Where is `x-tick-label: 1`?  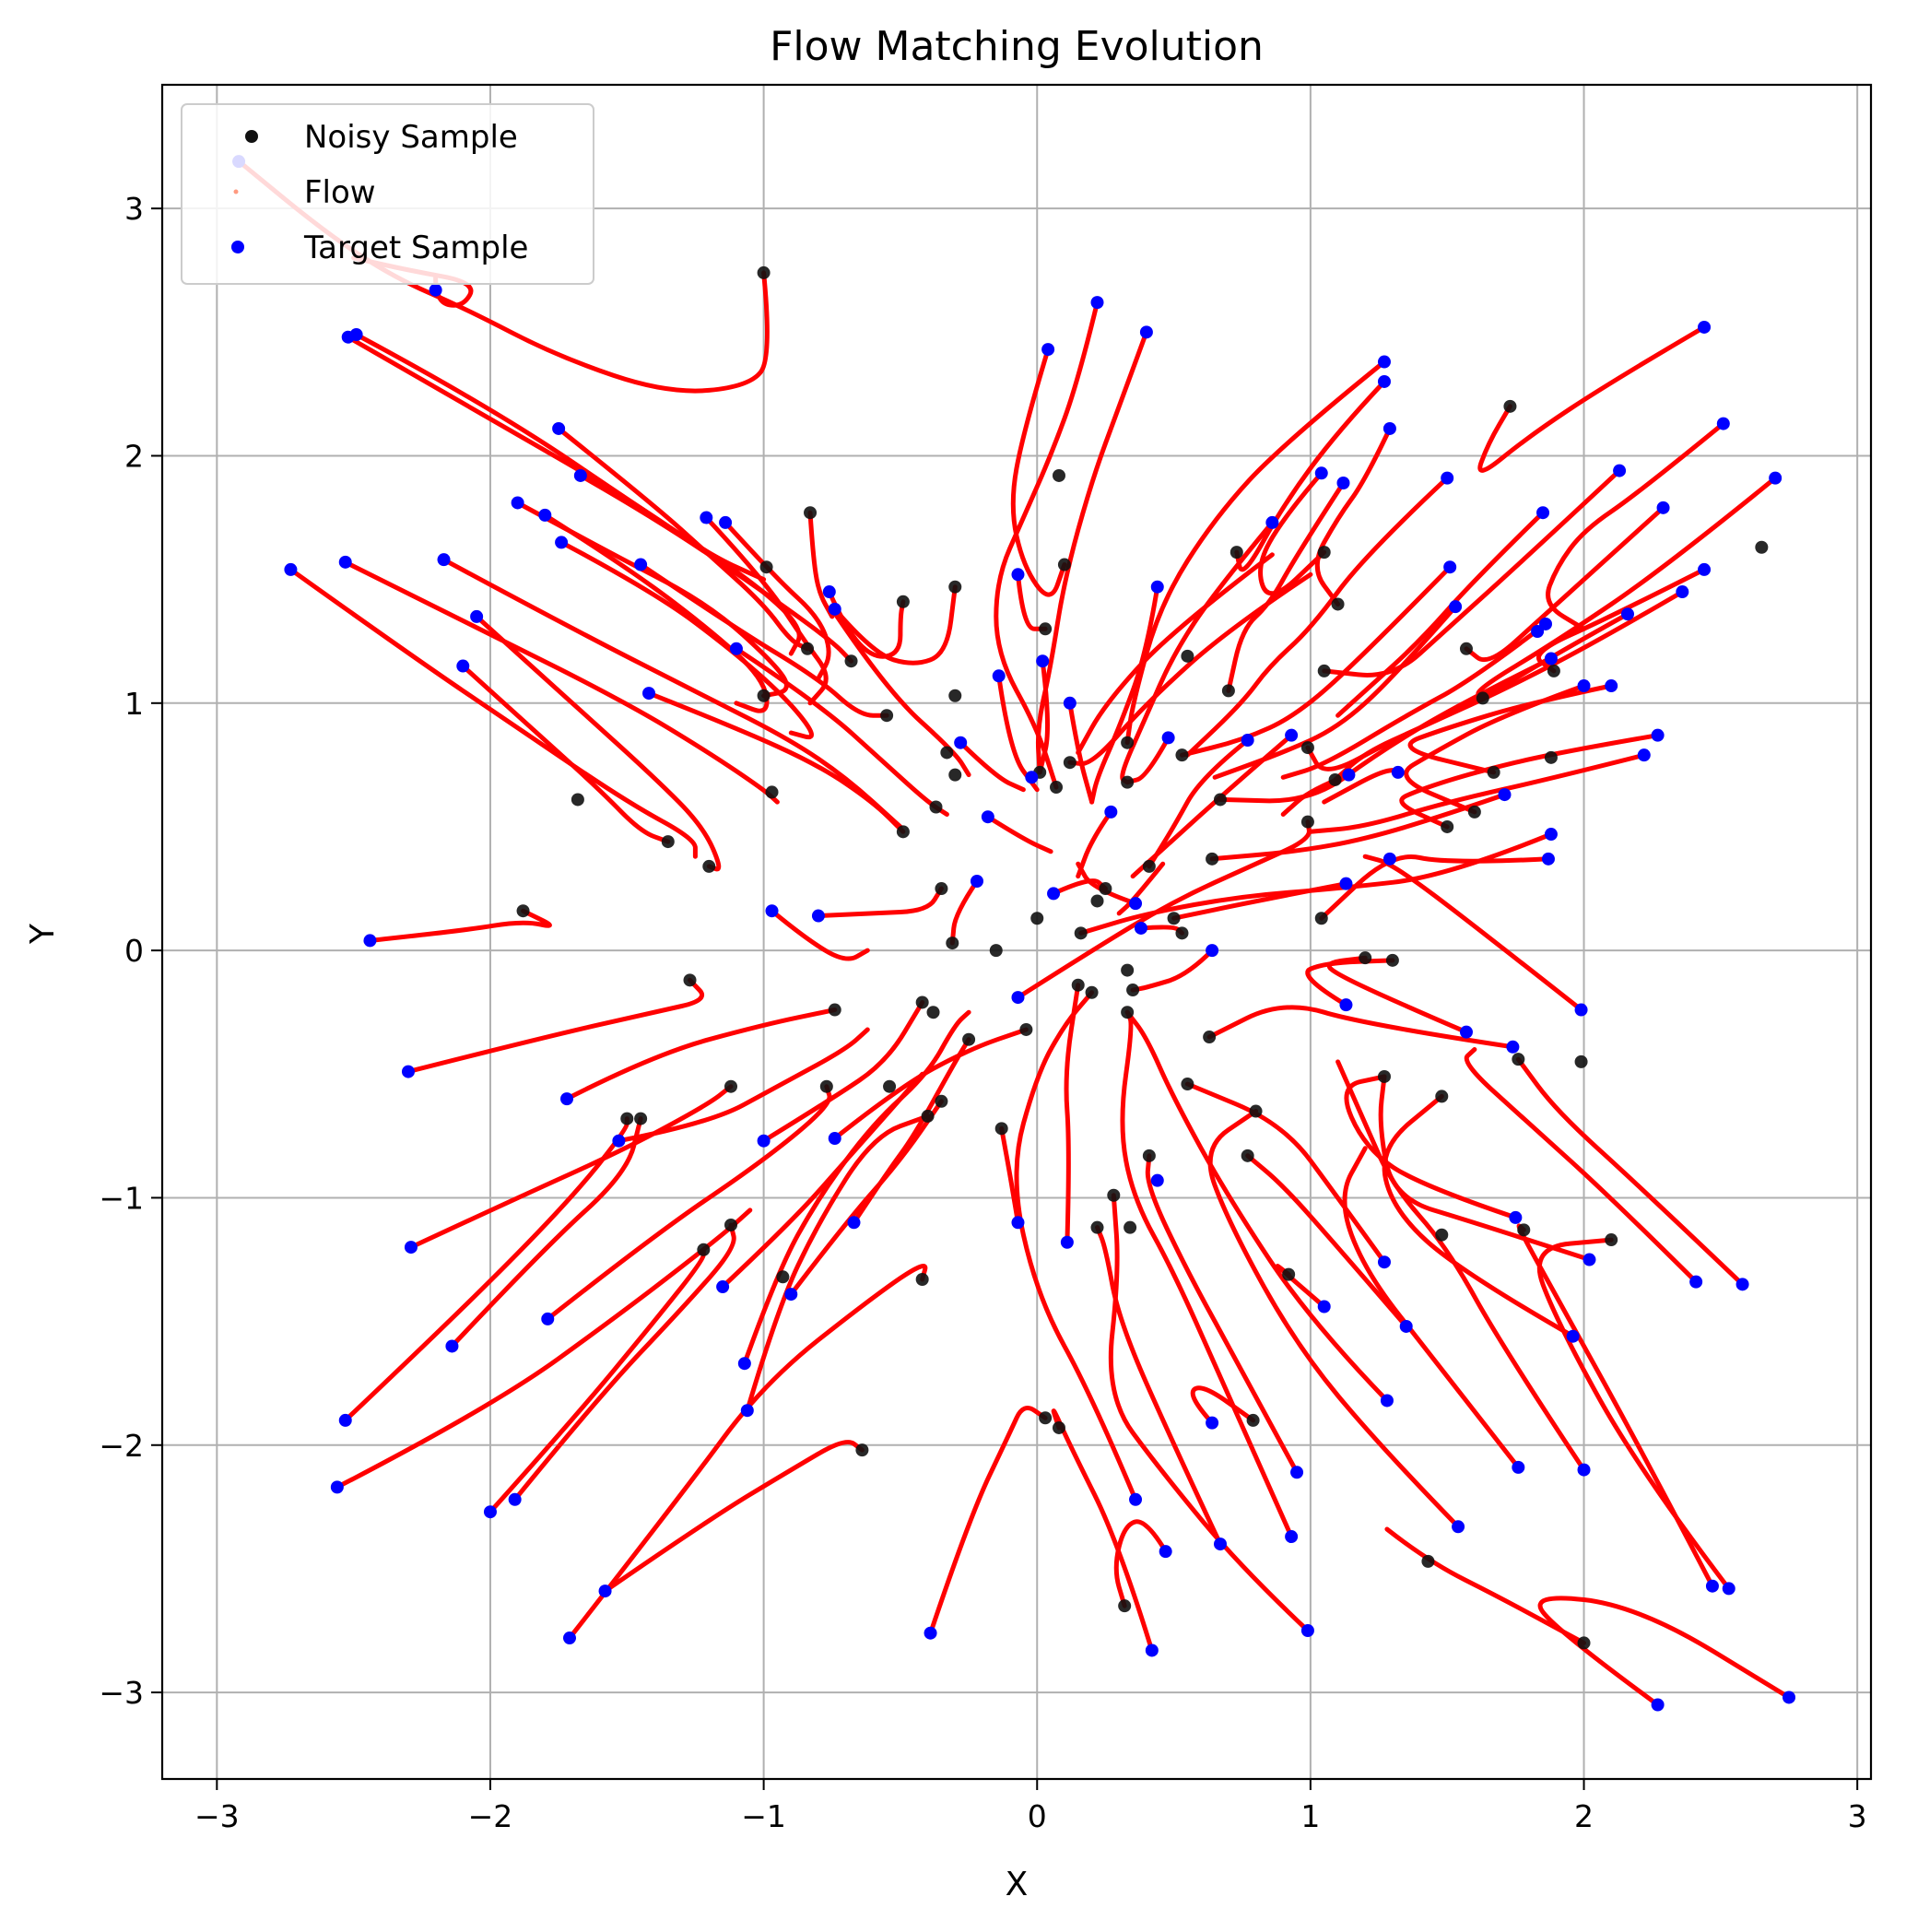 x-tick-label: 1 is located at coordinates (1310, 1816).